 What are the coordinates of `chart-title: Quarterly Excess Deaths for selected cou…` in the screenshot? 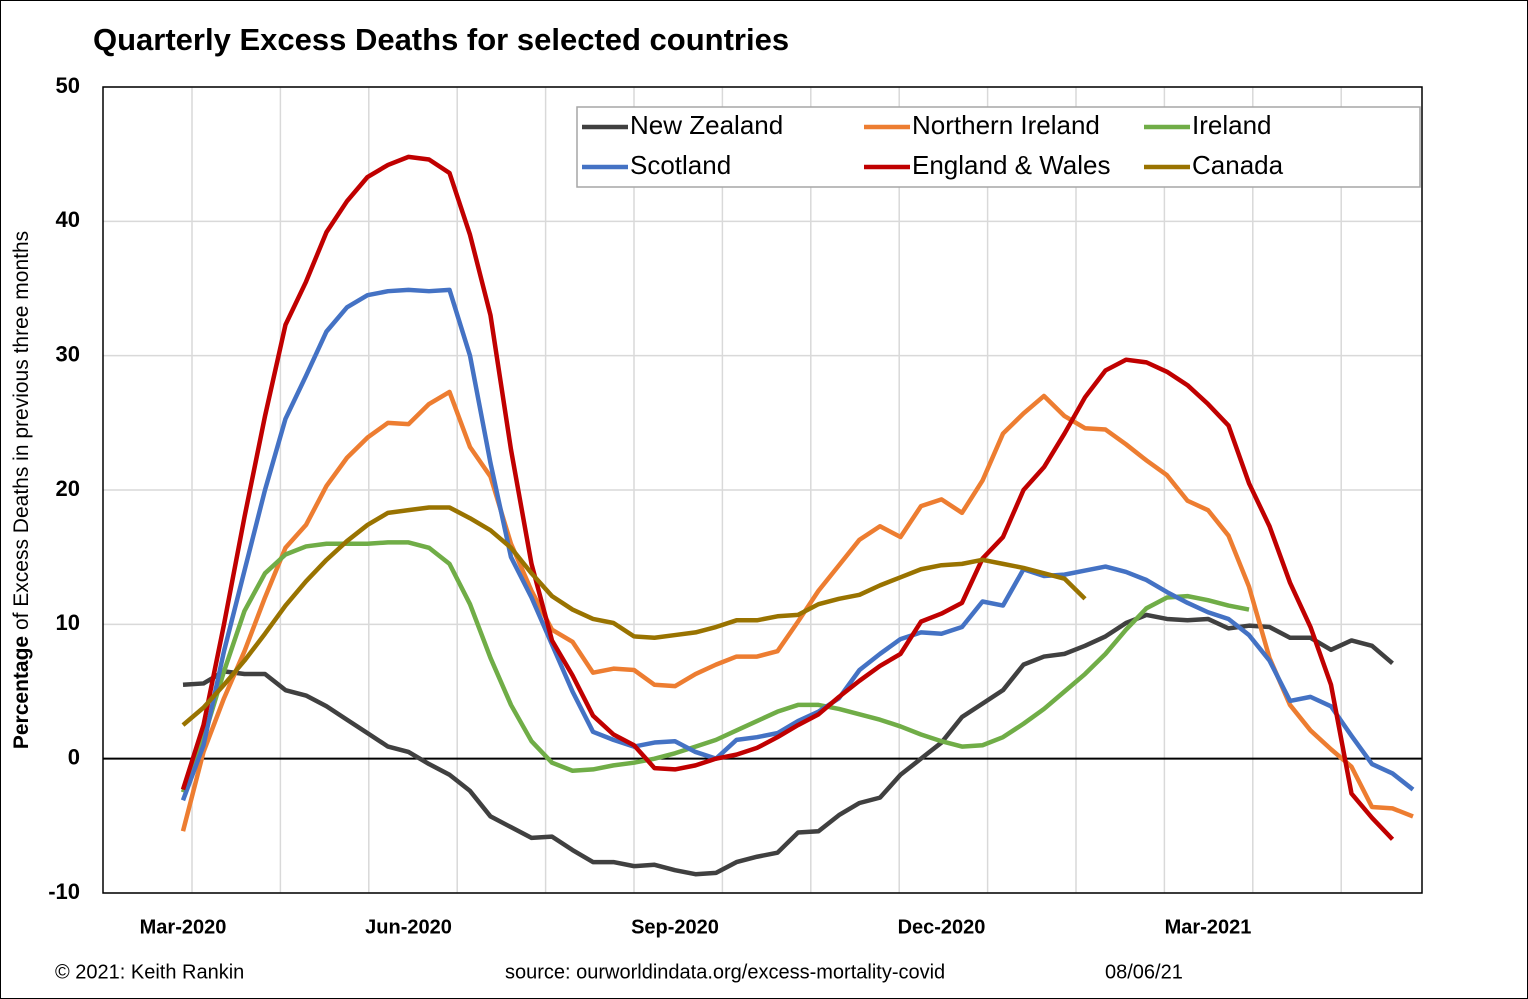 It's located at (441, 39).